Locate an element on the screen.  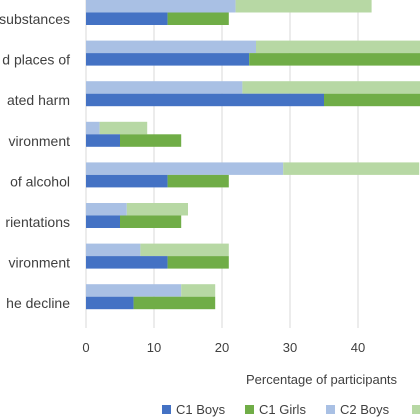
legend: C1 Boys C1 Girls C2 Boys is located at coordinates (291, 409).